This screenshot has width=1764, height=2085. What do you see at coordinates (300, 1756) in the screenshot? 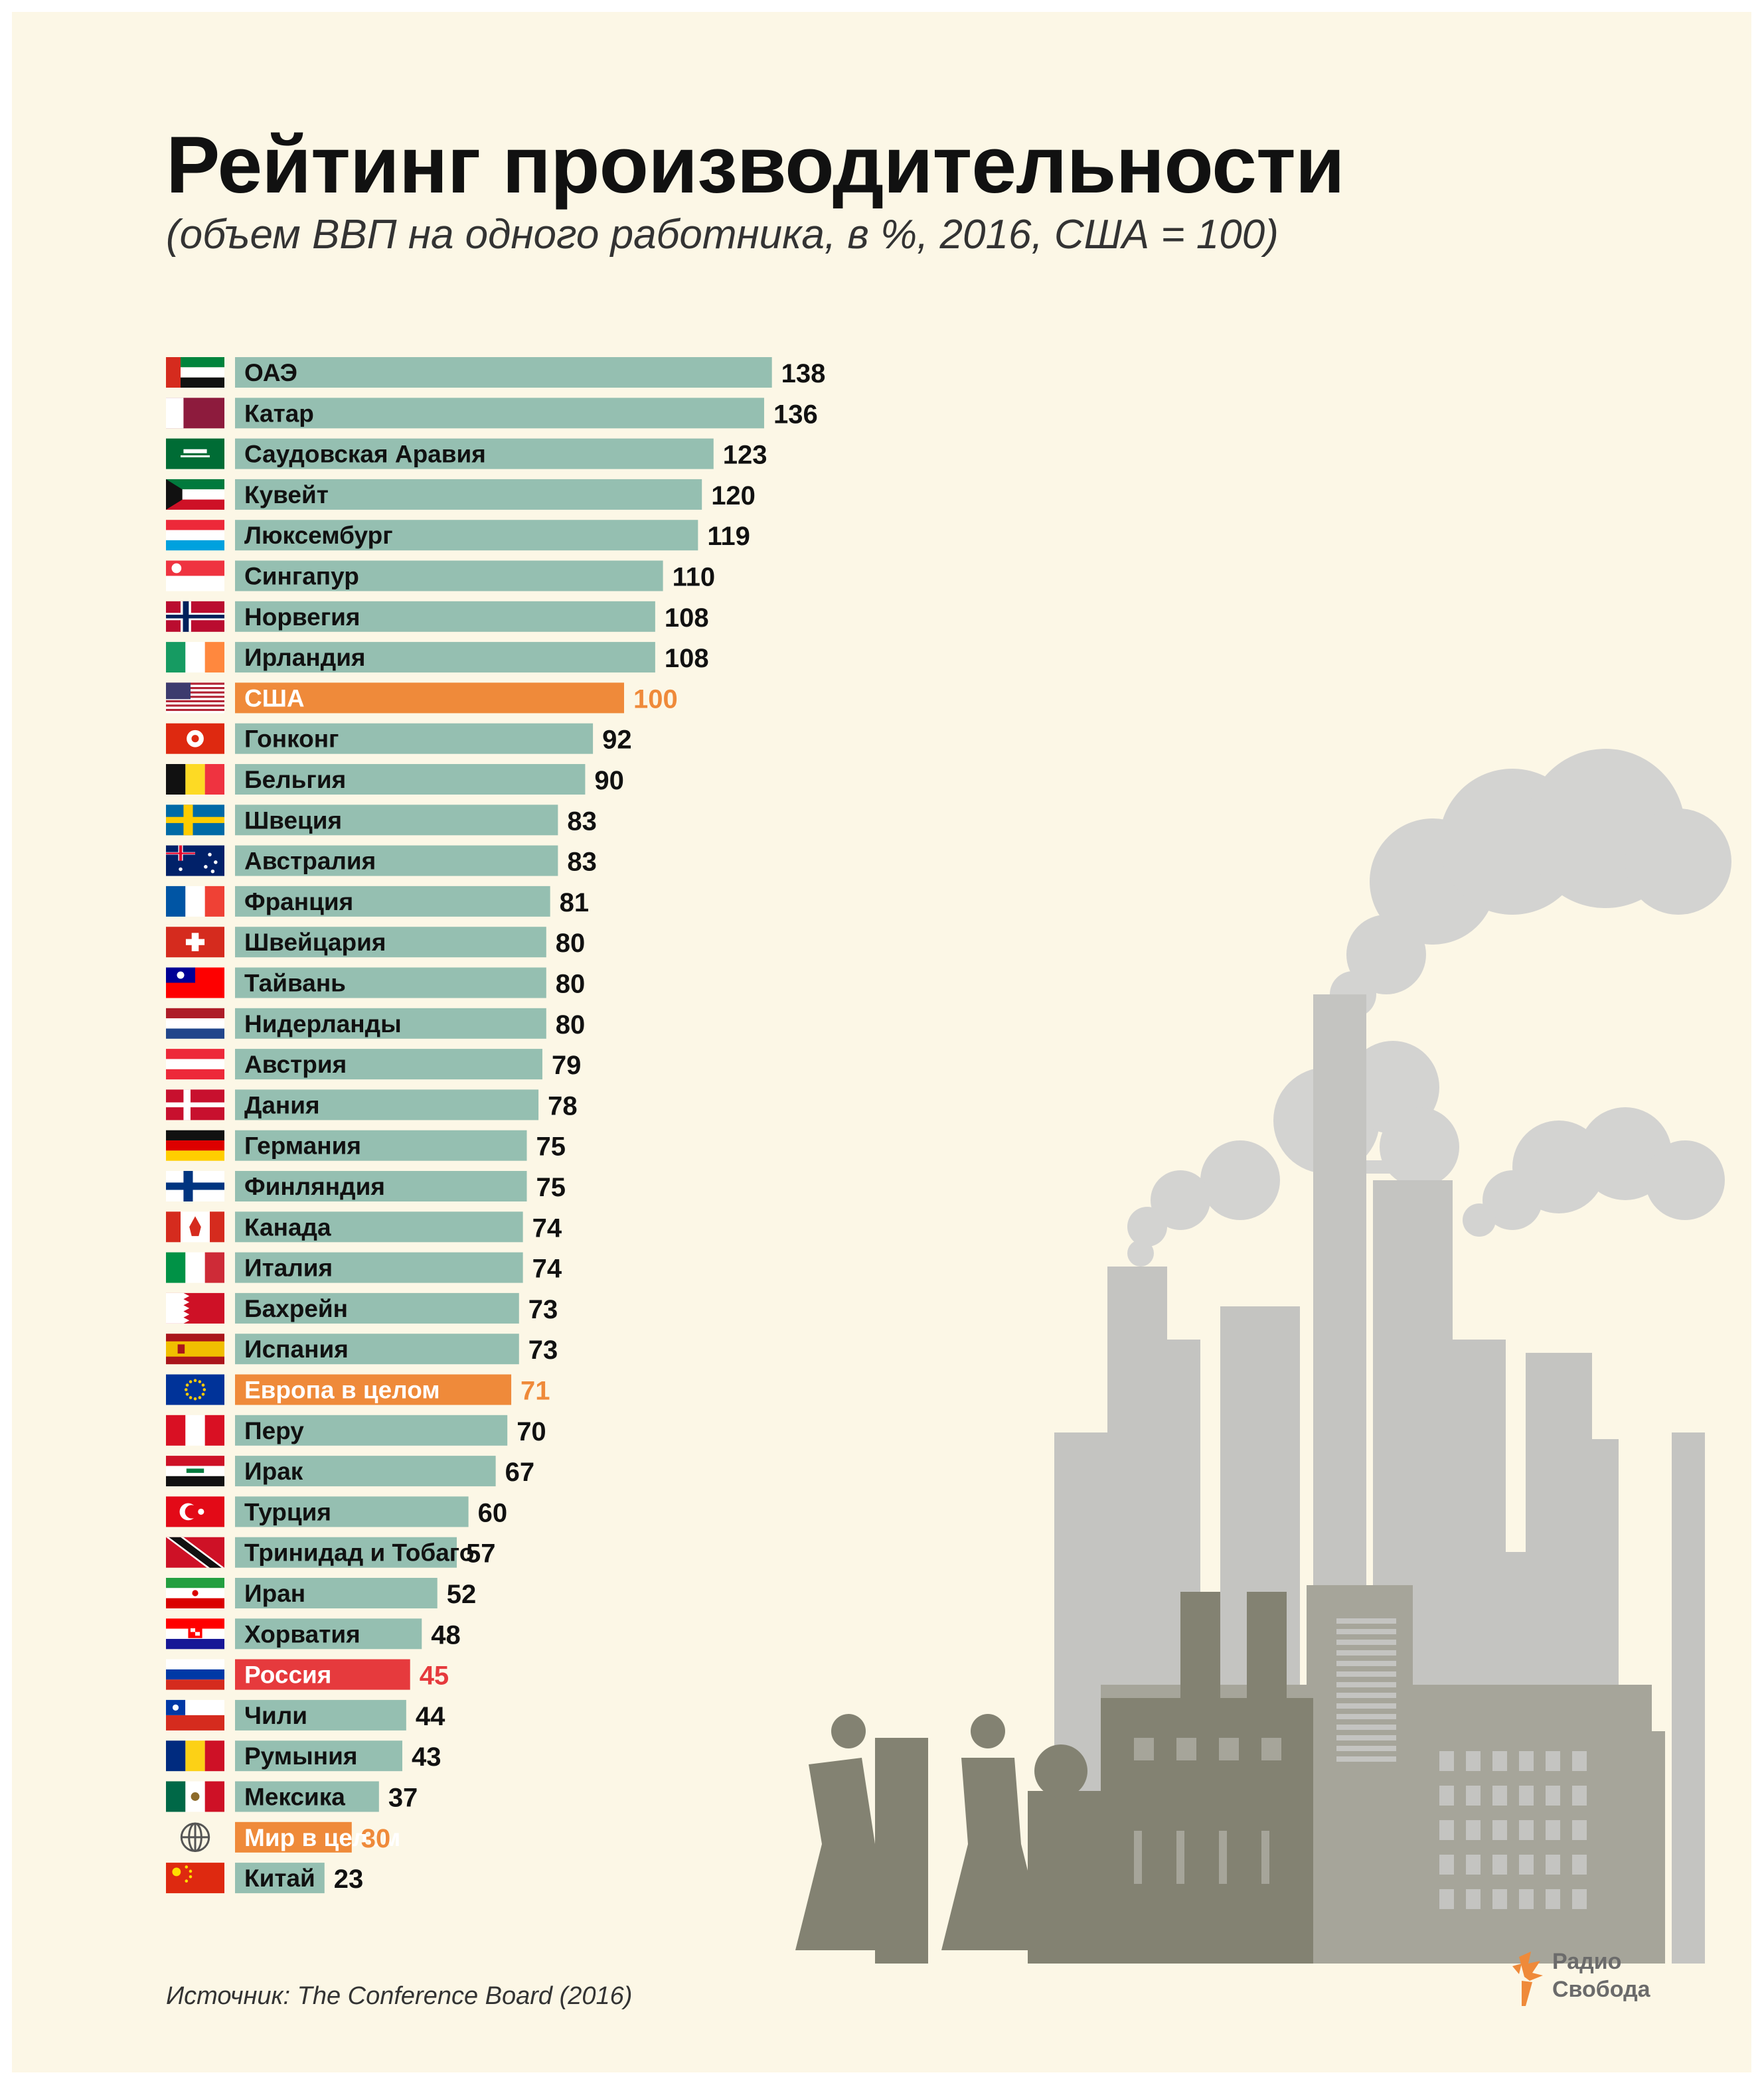
I see `bar-label: Румыния` at bounding box center [300, 1756].